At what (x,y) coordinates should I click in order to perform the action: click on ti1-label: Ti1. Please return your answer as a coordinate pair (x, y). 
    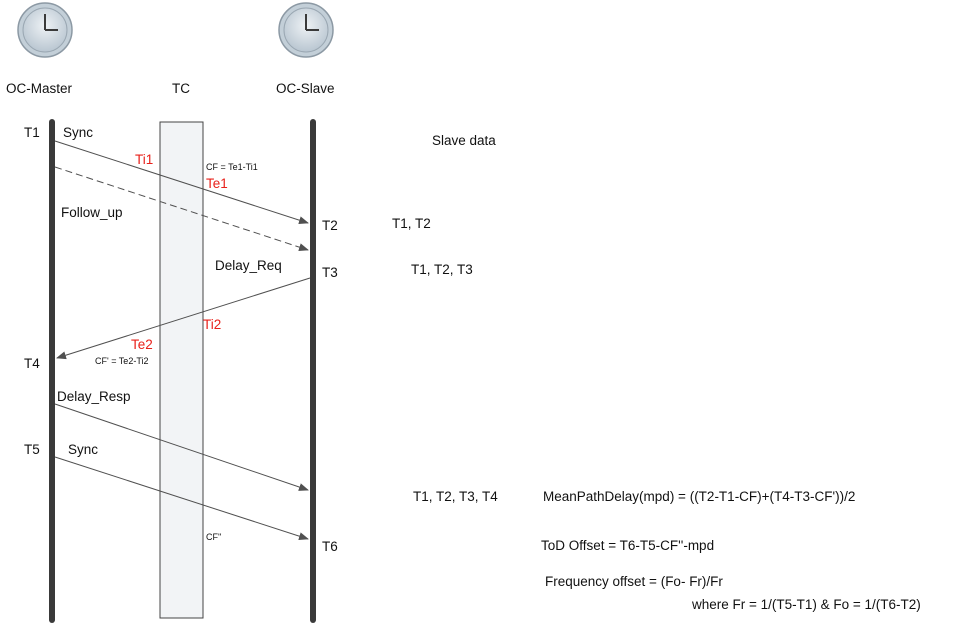
    Looking at the image, I should click on (144, 159).